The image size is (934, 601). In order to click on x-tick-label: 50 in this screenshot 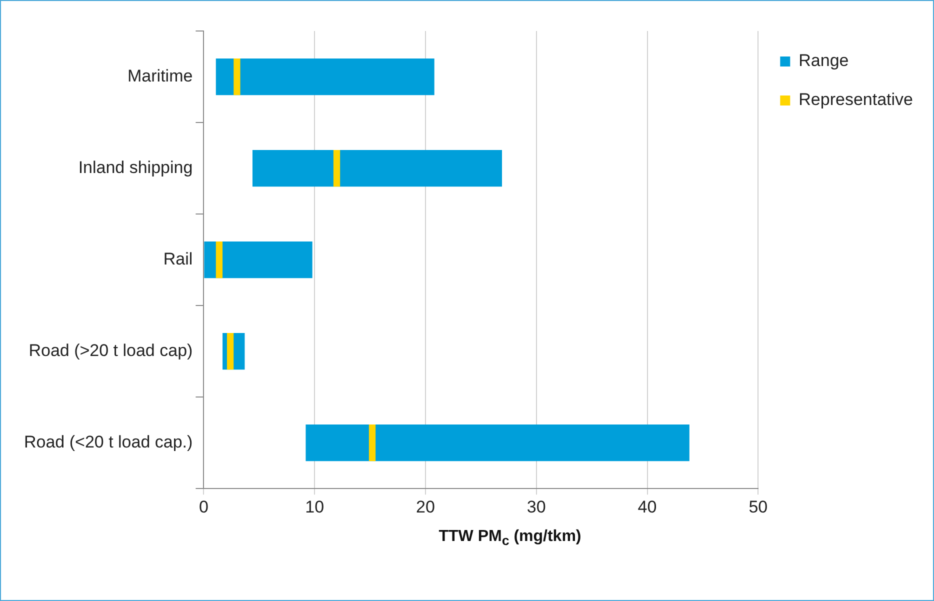, I will do `click(758, 506)`.